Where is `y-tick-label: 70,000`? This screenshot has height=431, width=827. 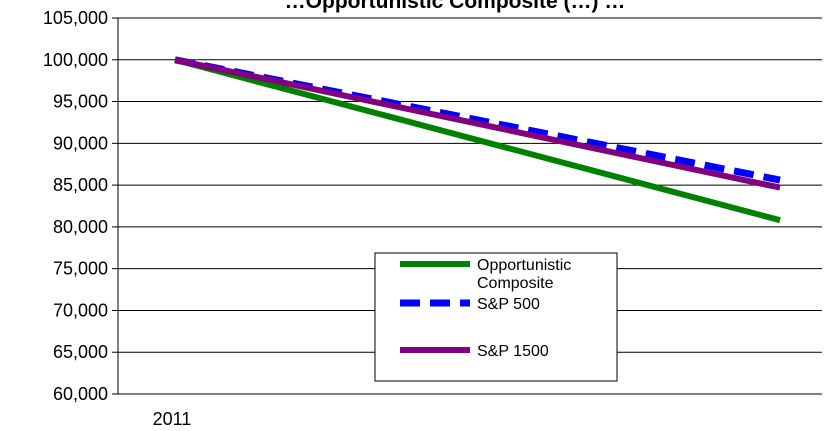 y-tick-label: 70,000 is located at coordinates (80, 310).